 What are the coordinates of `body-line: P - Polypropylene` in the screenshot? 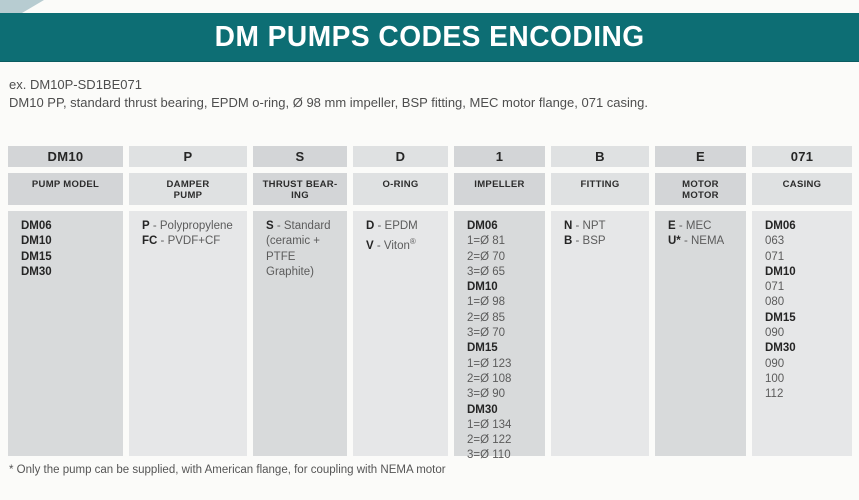 It's located at (187, 226).